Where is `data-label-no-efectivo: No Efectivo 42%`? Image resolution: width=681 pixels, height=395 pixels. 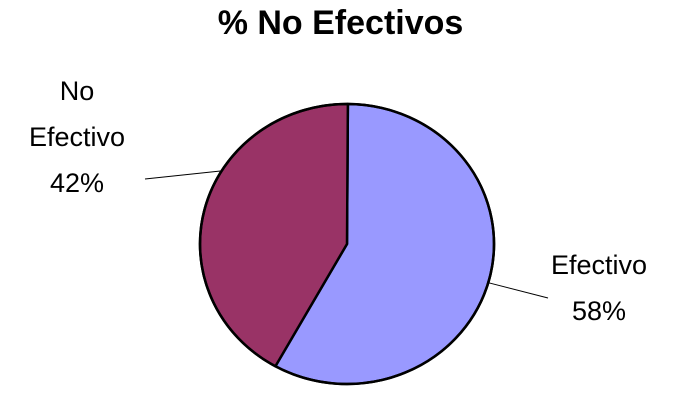 data-label-no-efectivo: No Efectivo 42% is located at coordinates (77, 137).